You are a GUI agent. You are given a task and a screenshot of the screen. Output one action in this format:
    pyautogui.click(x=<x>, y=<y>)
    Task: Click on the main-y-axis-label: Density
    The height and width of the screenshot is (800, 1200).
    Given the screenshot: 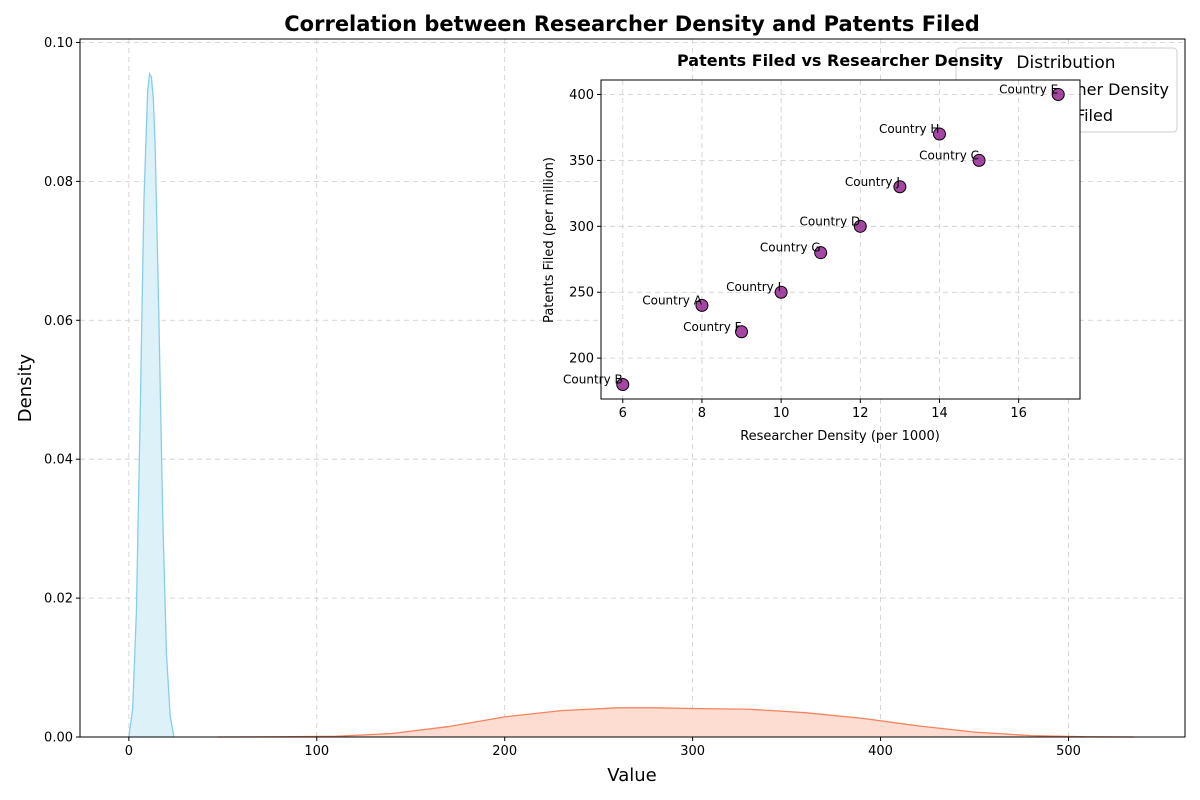 What is the action you would take?
    pyautogui.click(x=25, y=387)
    